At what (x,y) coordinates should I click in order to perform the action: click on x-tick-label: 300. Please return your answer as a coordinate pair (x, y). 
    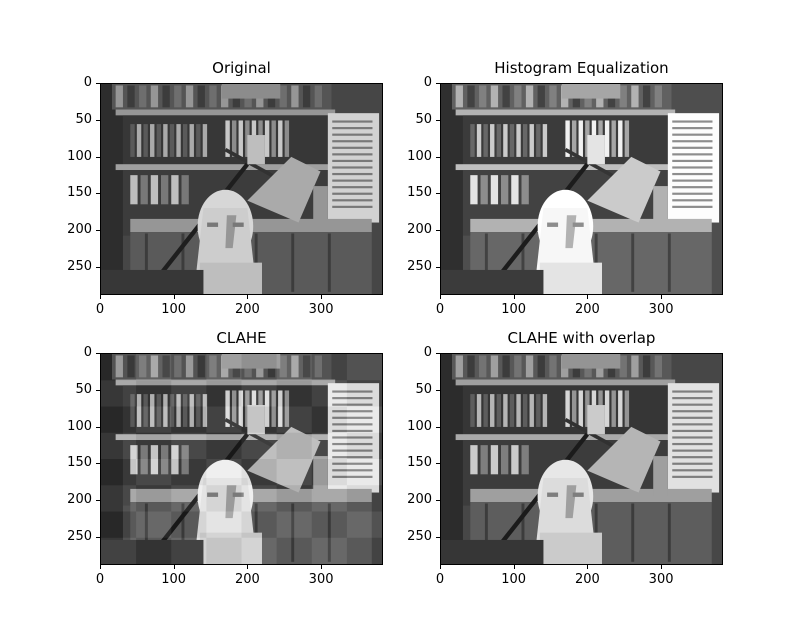
    Looking at the image, I should click on (321, 309).